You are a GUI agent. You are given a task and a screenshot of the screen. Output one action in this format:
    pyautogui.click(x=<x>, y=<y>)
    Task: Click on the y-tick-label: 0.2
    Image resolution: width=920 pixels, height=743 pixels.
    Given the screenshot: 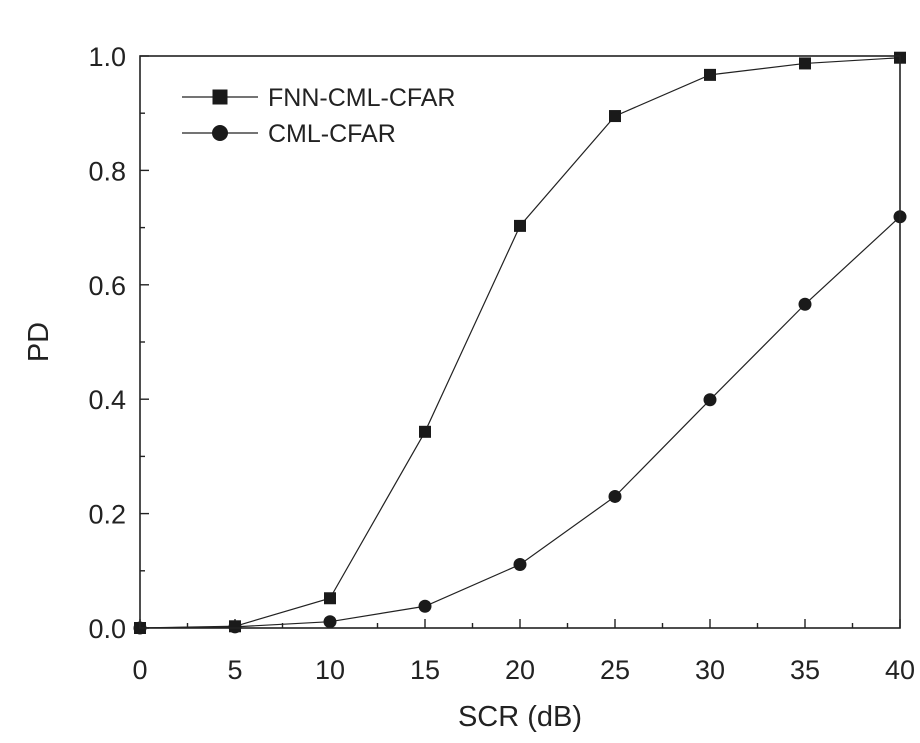 What is the action you would take?
    pyautogui.click(x=107, y=515)
    